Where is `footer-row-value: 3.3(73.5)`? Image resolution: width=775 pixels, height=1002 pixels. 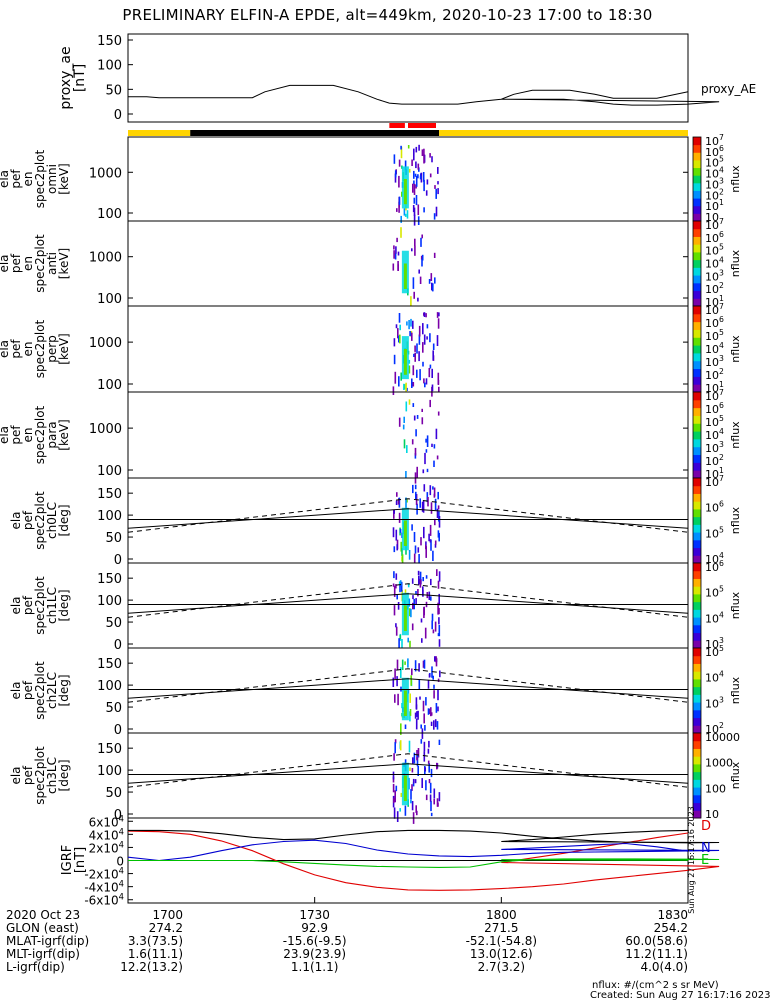 footer-row-value: 3.3(73.5) is located at coordinates (155, 941).